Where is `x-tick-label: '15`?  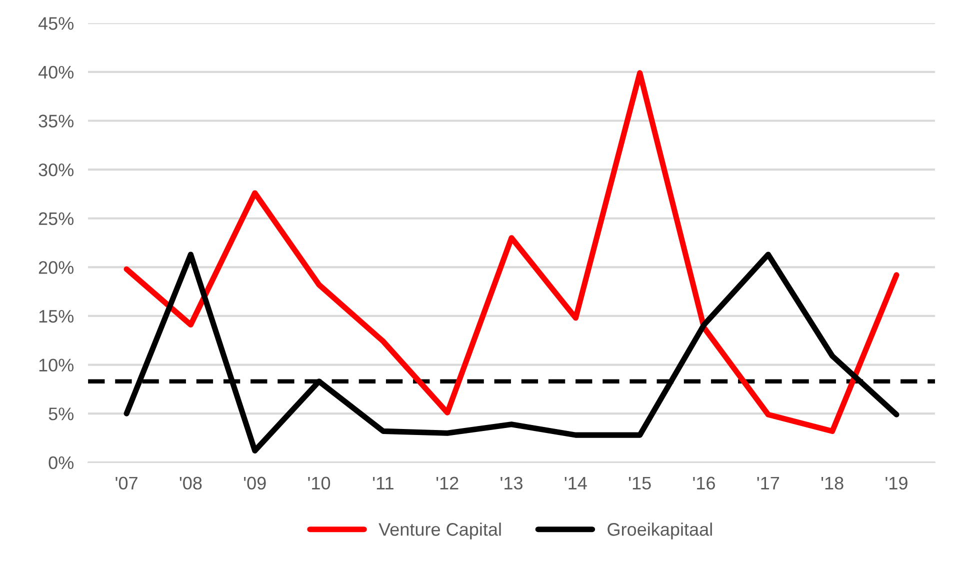
x-tick-label: '15 is located at coordinates (639, 483).